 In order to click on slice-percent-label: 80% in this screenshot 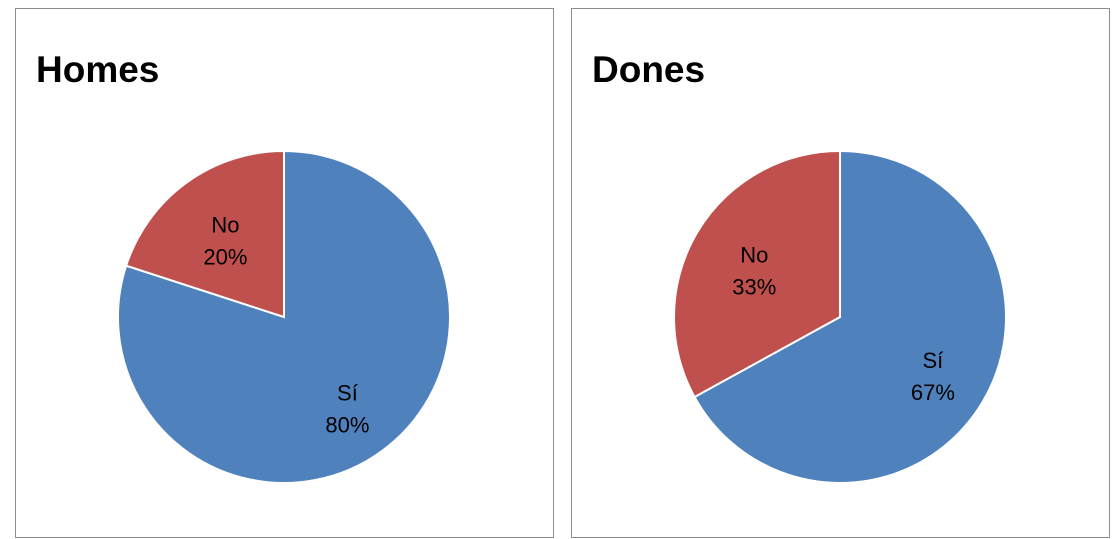, I will do `click(347, 424)`.